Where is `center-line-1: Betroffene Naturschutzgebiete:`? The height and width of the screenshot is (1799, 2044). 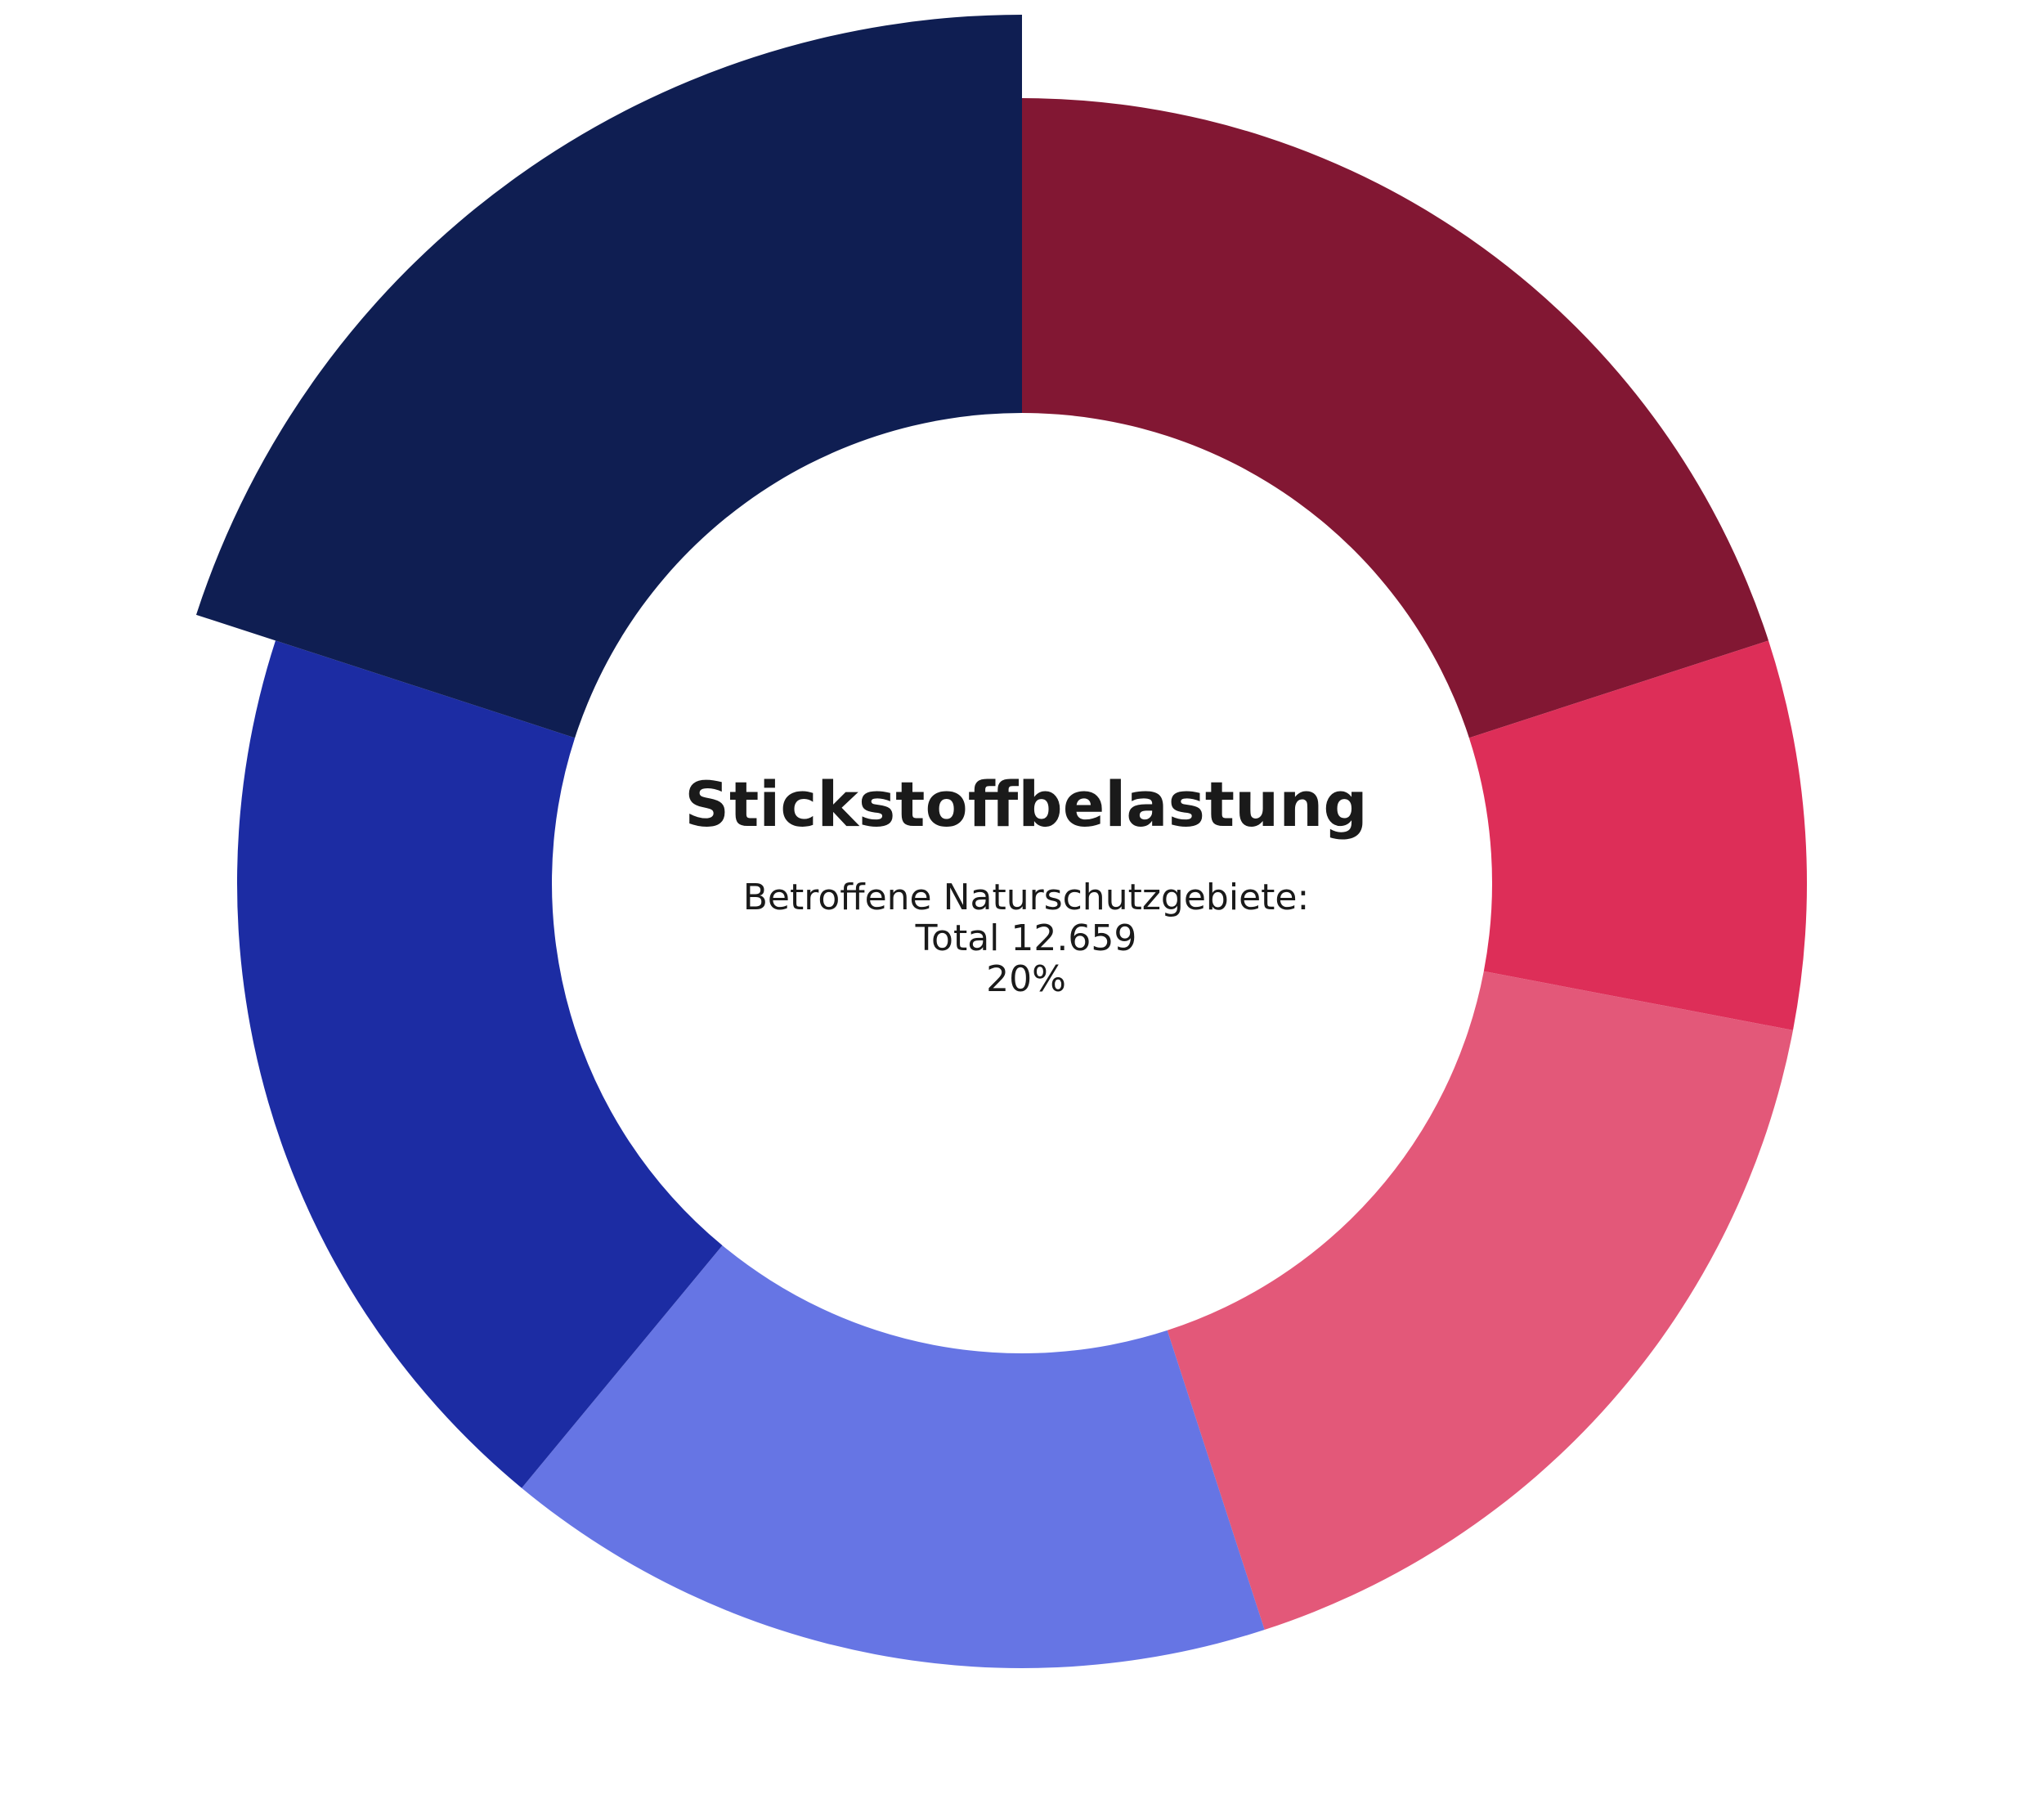
center-line-1: Betroffene Naturschutzgebiete: is located at coordinates (1027, 898).